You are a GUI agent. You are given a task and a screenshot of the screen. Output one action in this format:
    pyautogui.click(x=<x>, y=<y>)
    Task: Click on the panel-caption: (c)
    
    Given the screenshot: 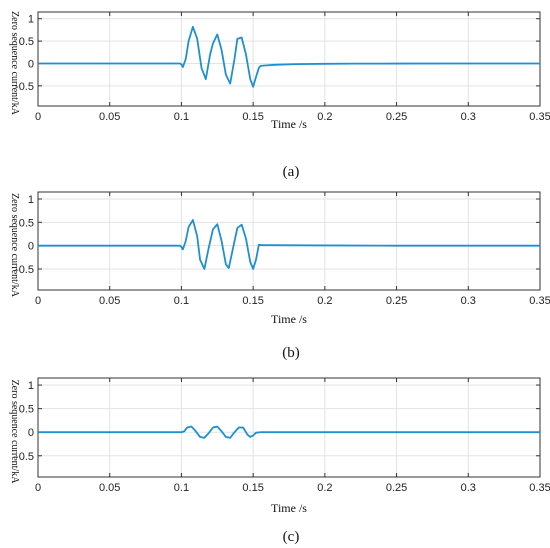 What is the action you would take?
    pyautogui.click(x=291, y=537)
    